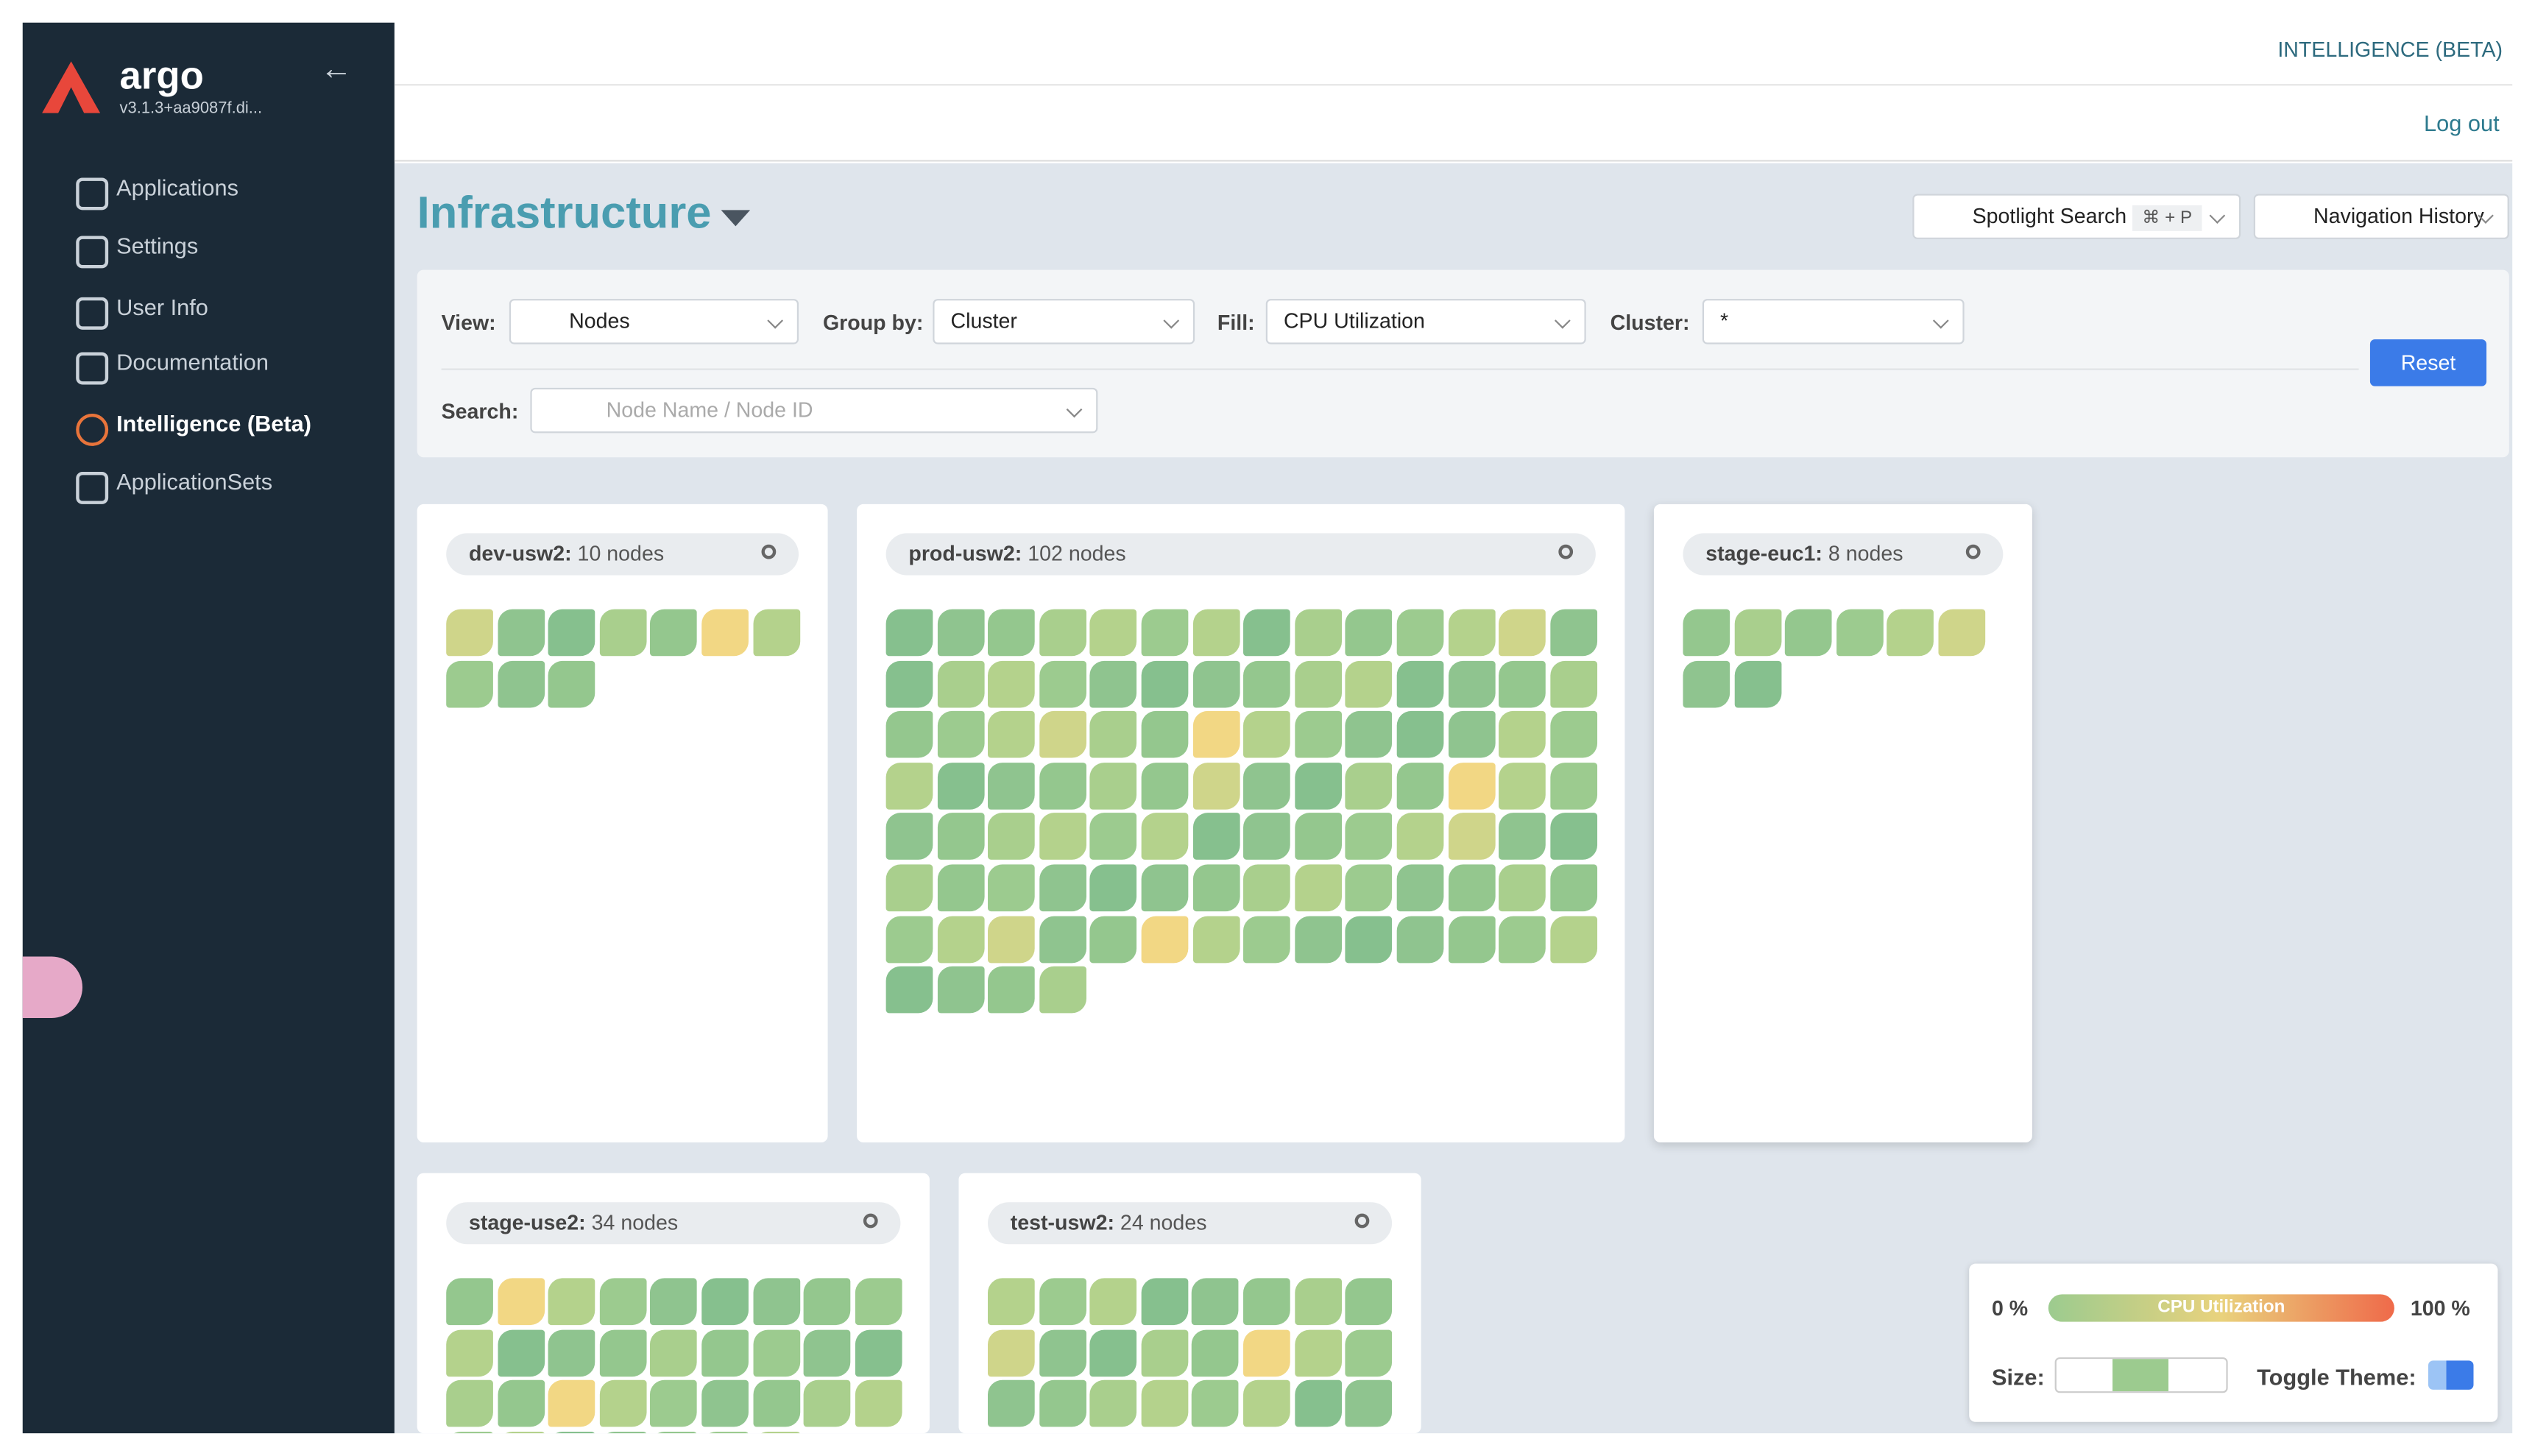  I want to click on nav-item: Settings, so click(157, 246).